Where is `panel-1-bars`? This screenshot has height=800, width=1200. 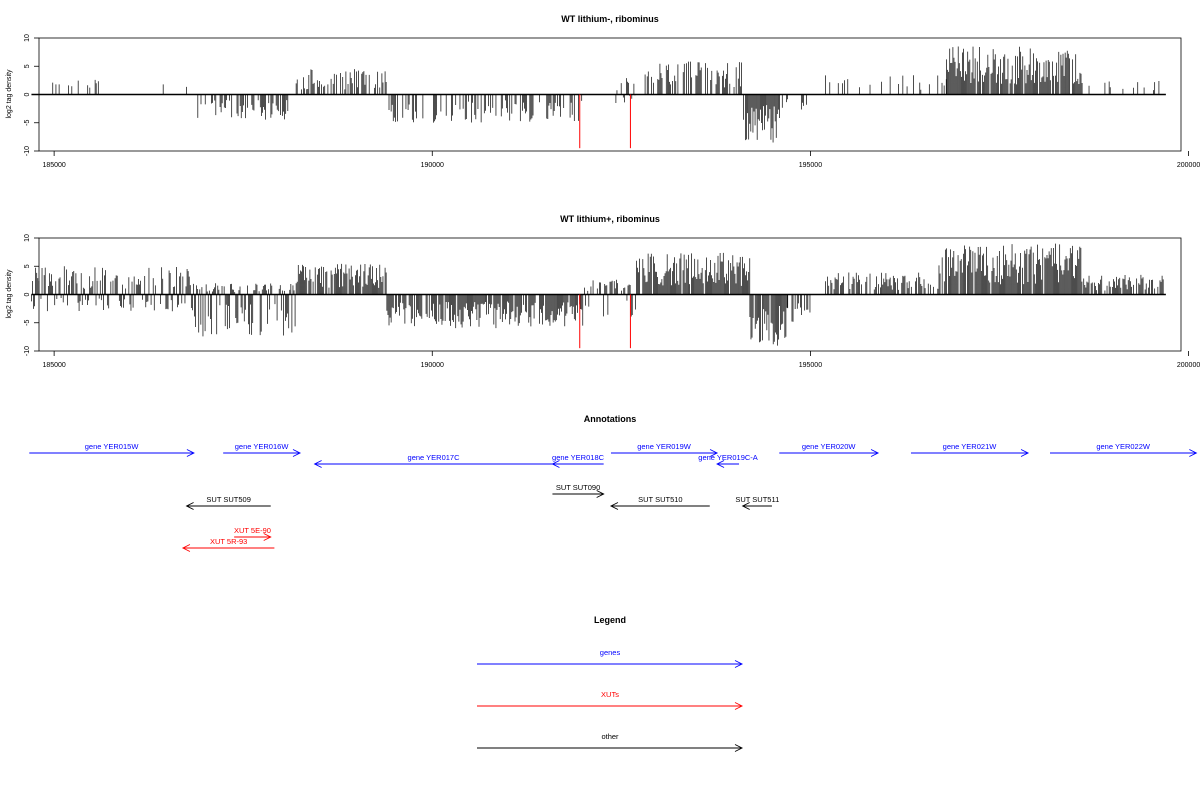
panel-1-bars is located at coordinates (598, 94).